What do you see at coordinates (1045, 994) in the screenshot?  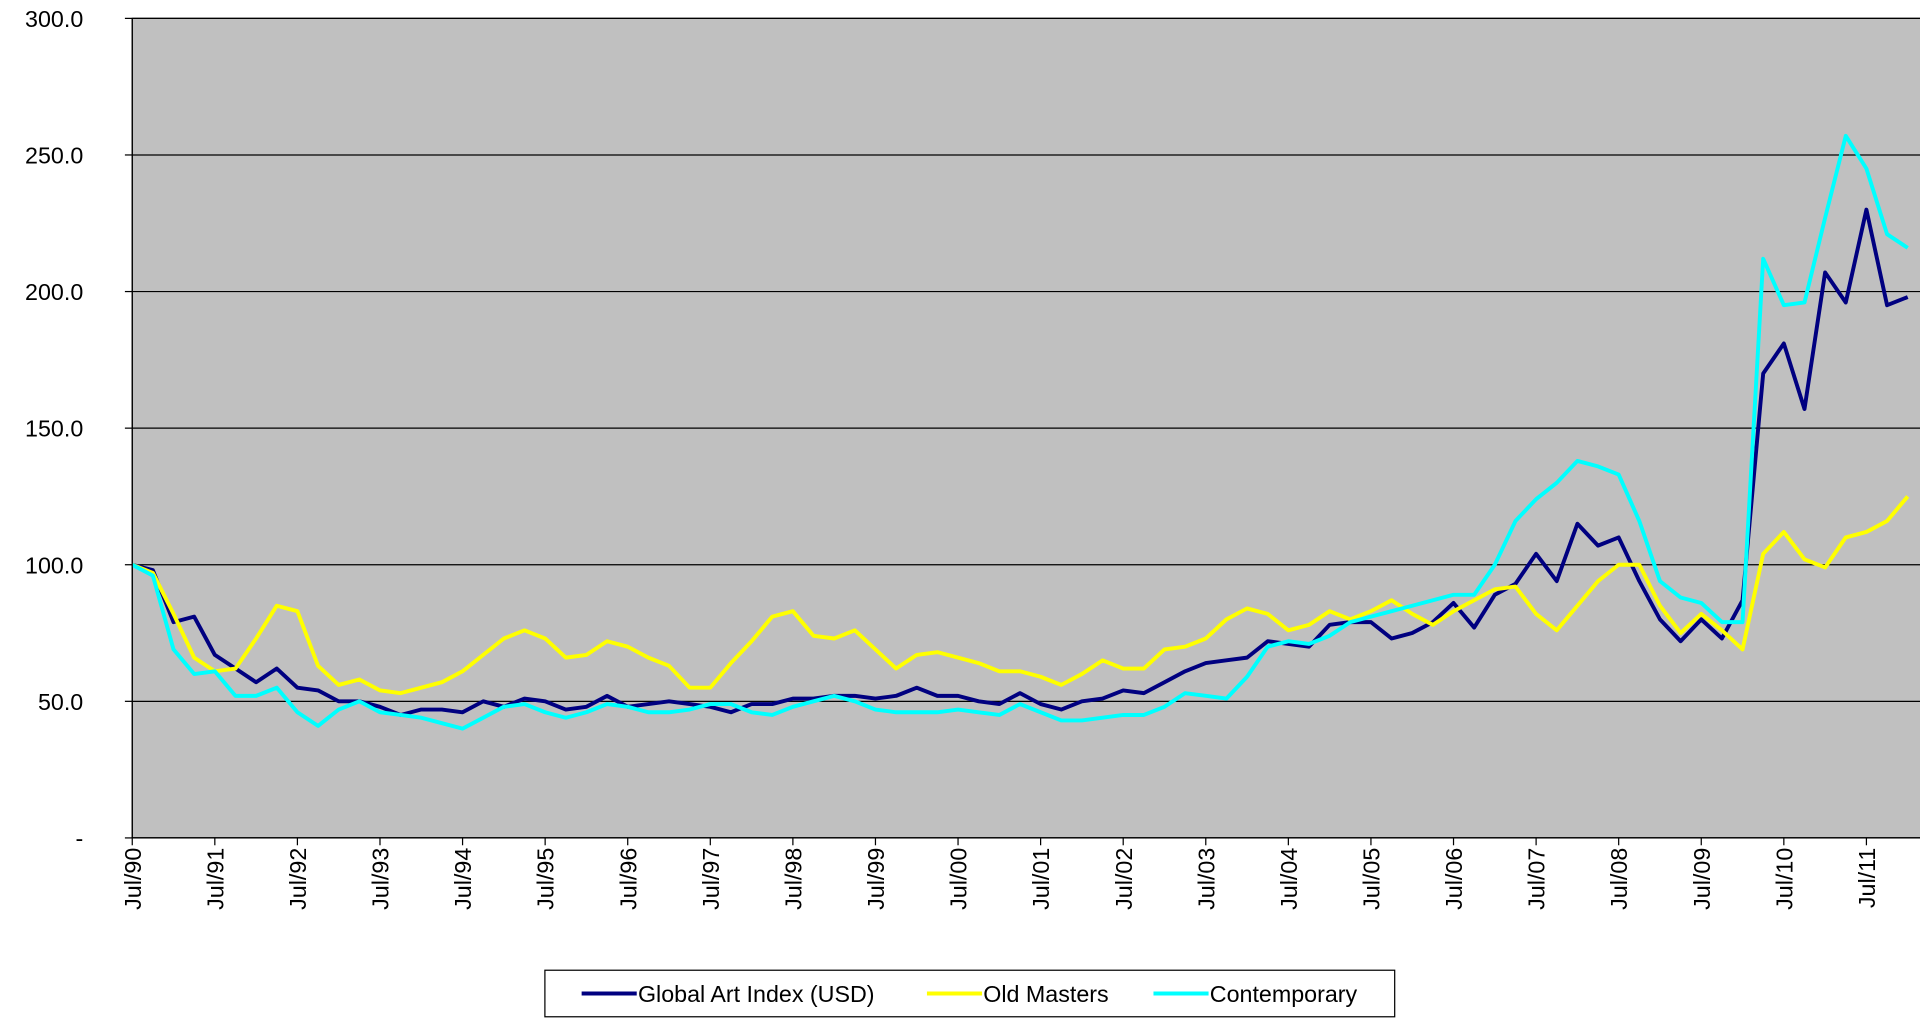 I see `legend-label: Old Masters` at bounding box center [1045, 994].